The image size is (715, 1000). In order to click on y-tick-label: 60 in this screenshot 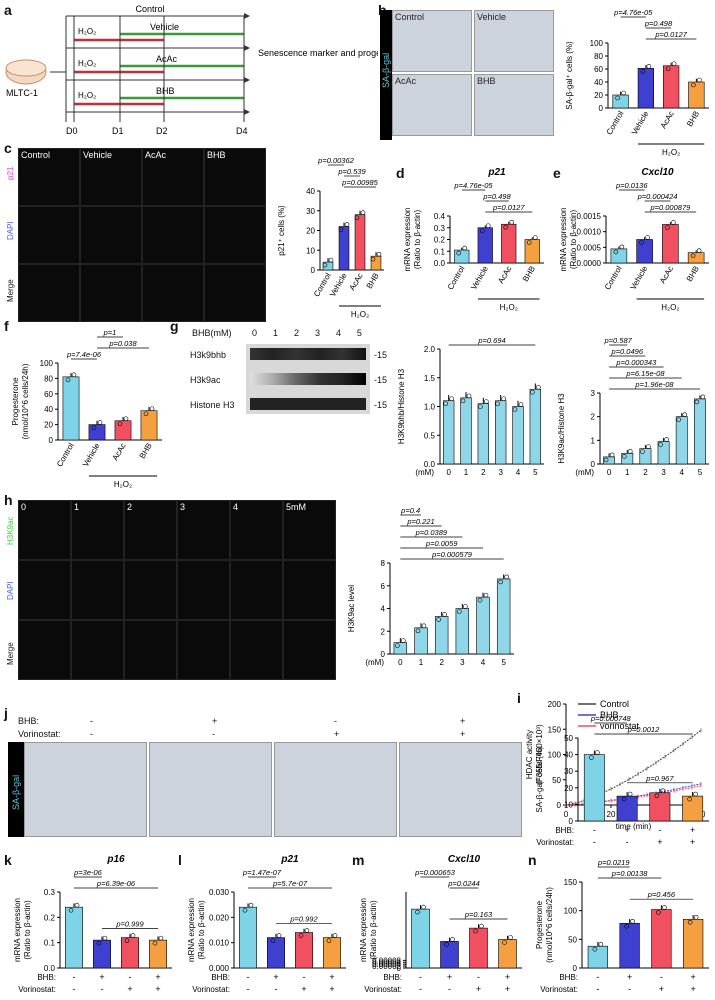, I will do `click(48, 394)`.